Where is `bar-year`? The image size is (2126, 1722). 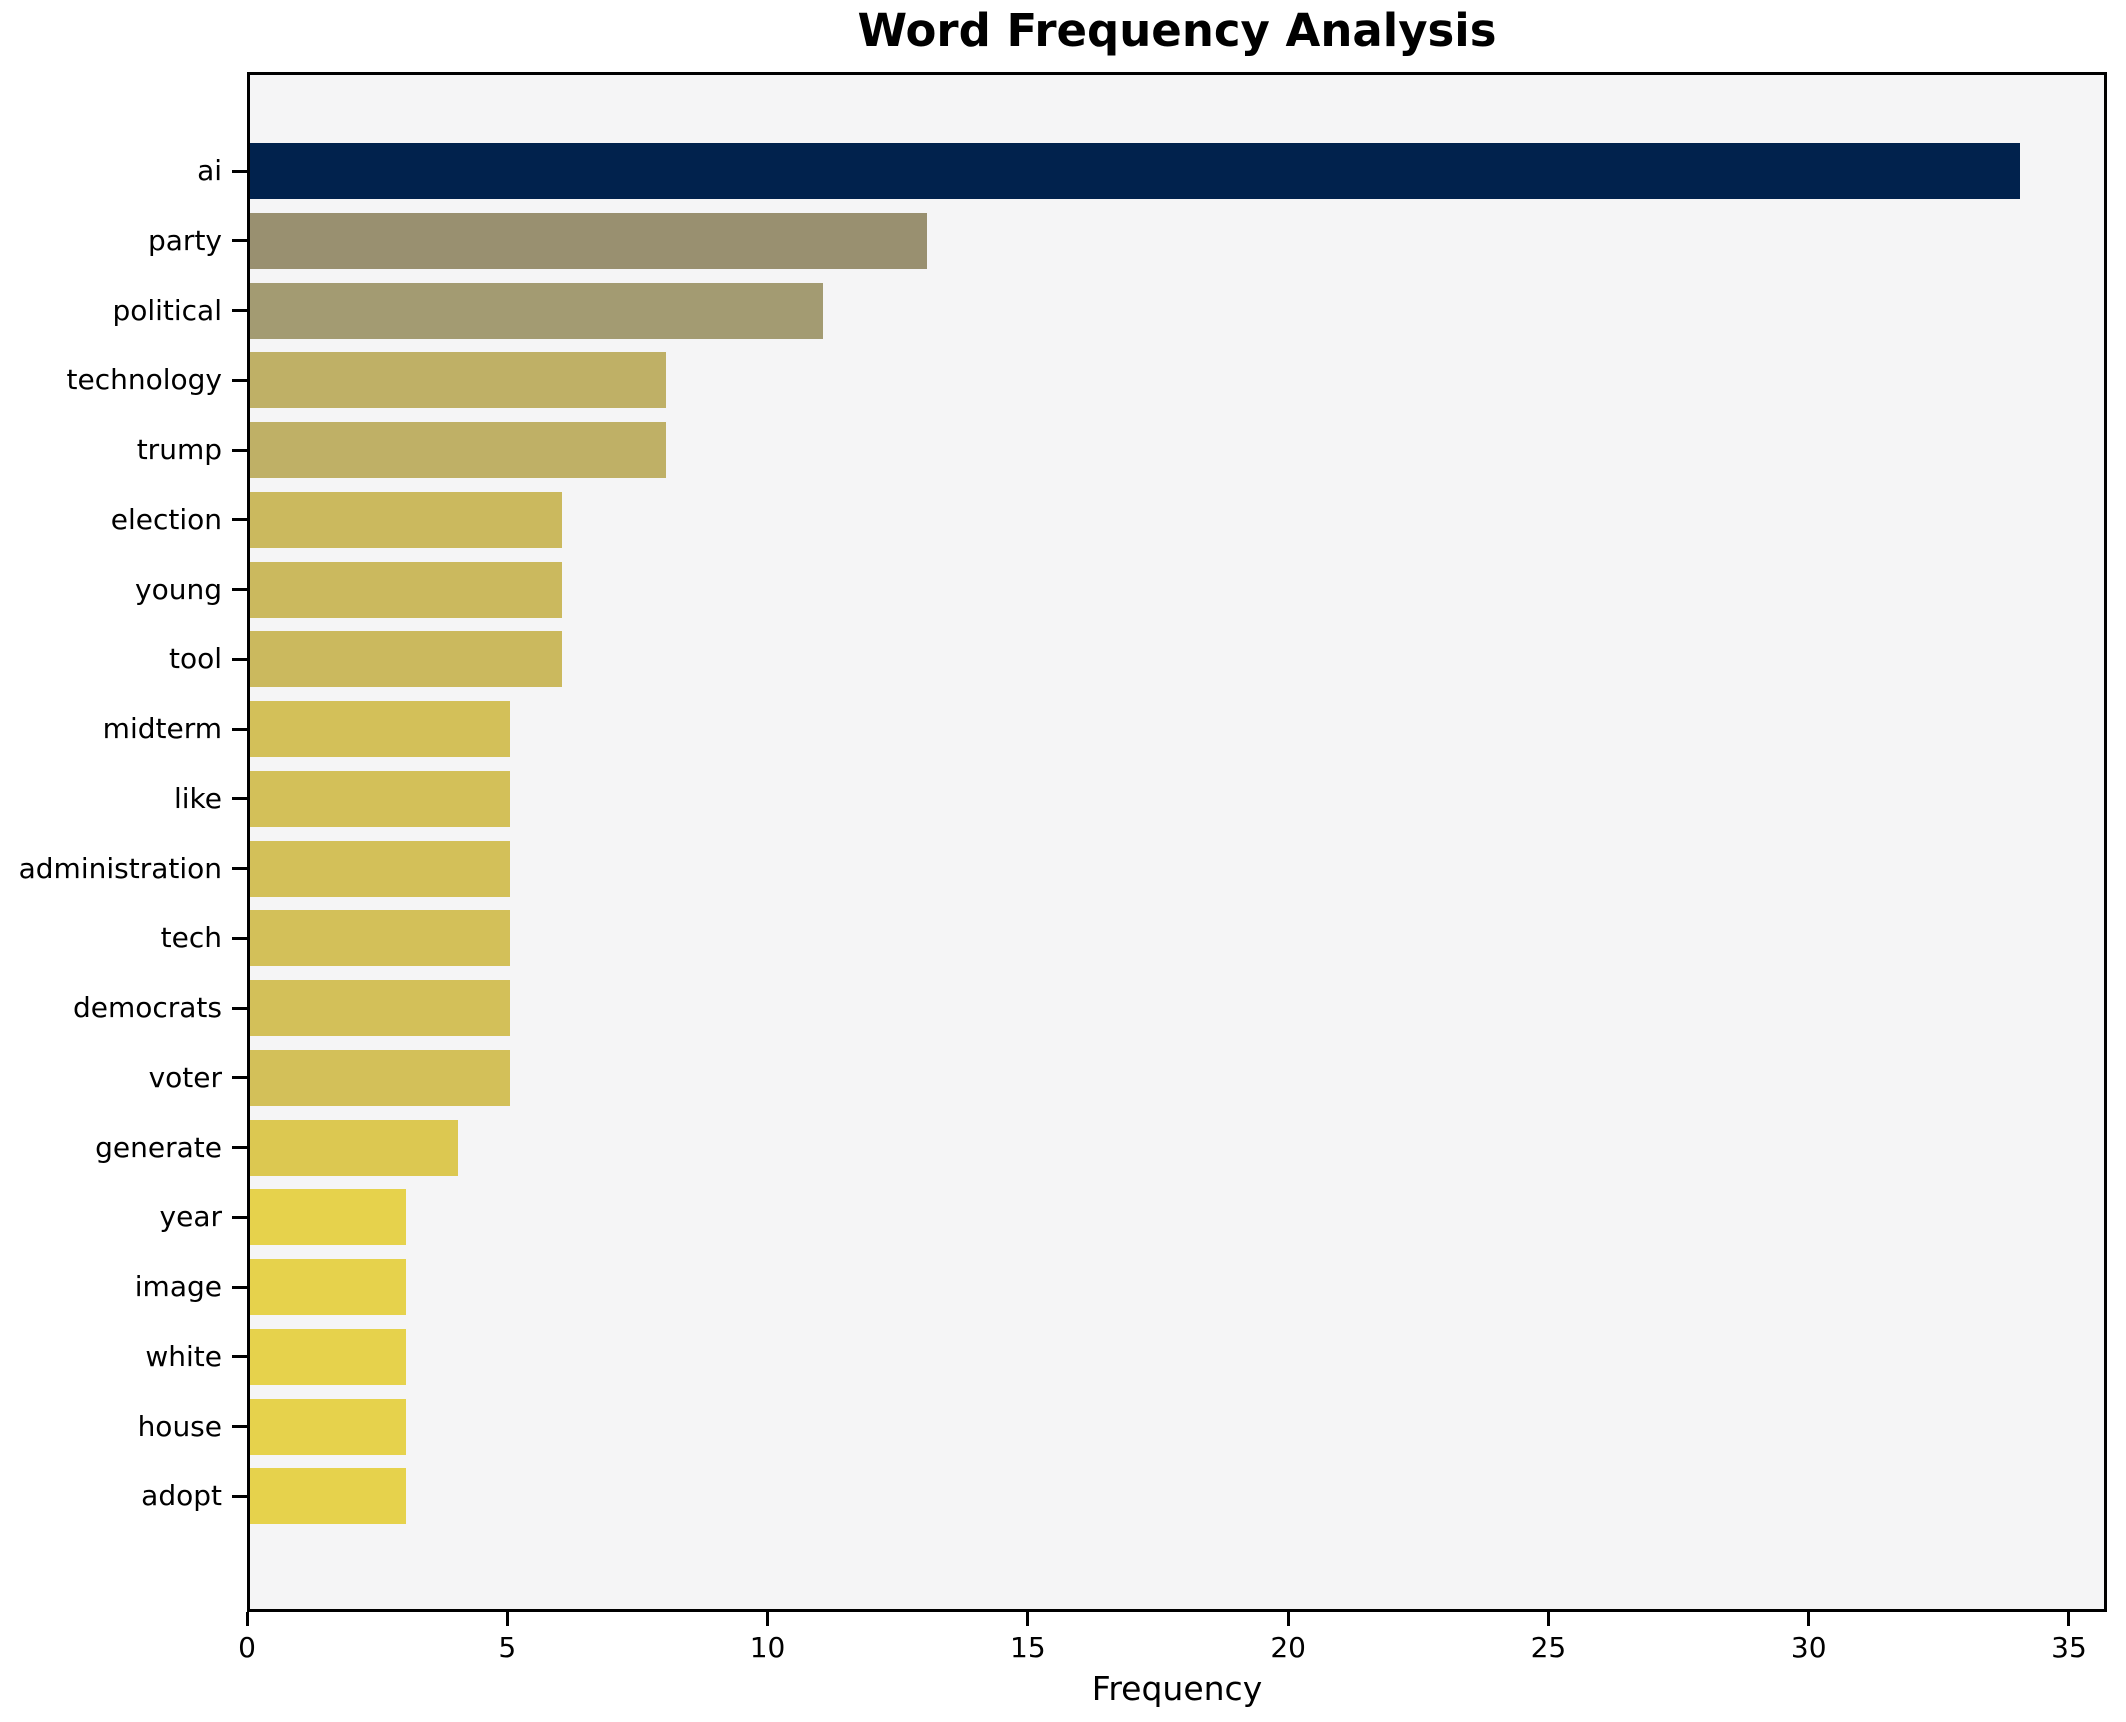
bar-year is located at coordinates (328, 1217).